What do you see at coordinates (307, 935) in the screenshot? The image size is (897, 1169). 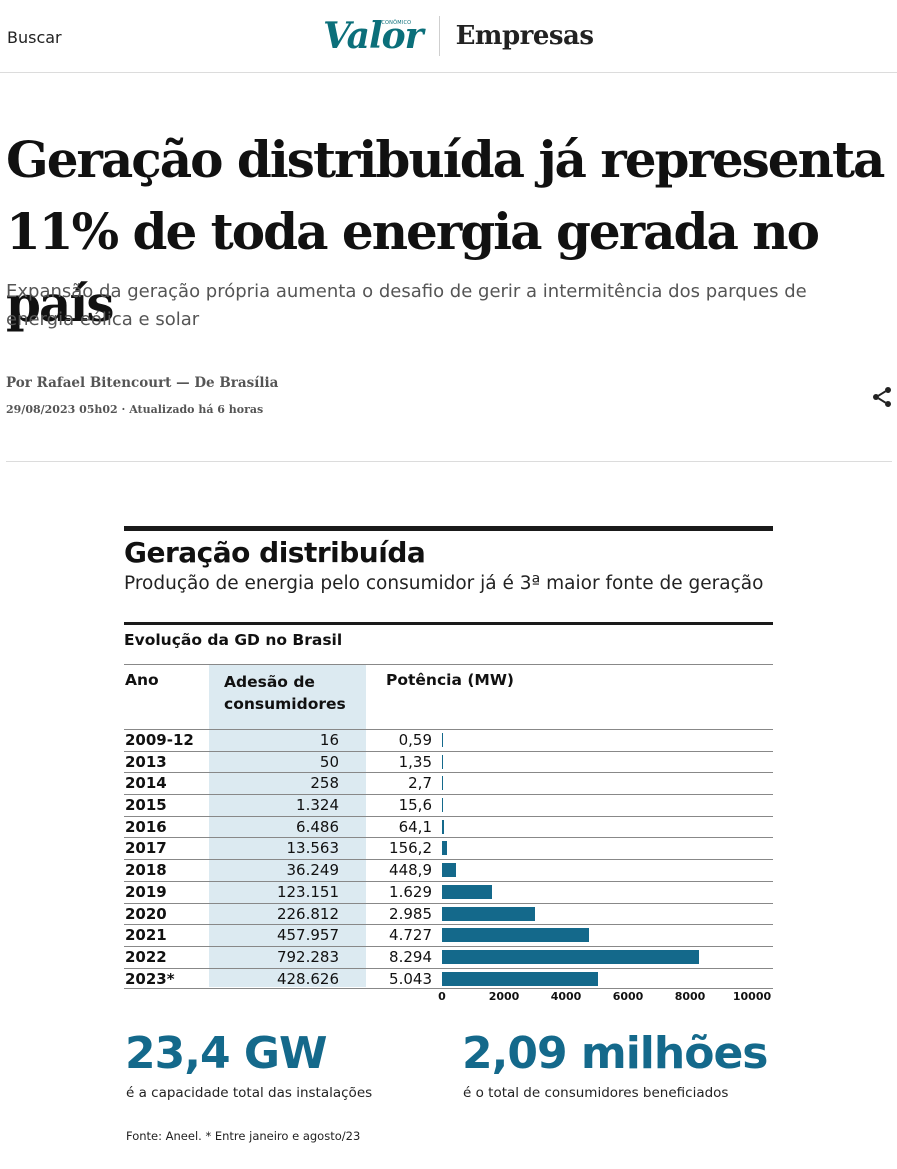 I see `row-adesao: 457.957` at bounding box center [307, 935].